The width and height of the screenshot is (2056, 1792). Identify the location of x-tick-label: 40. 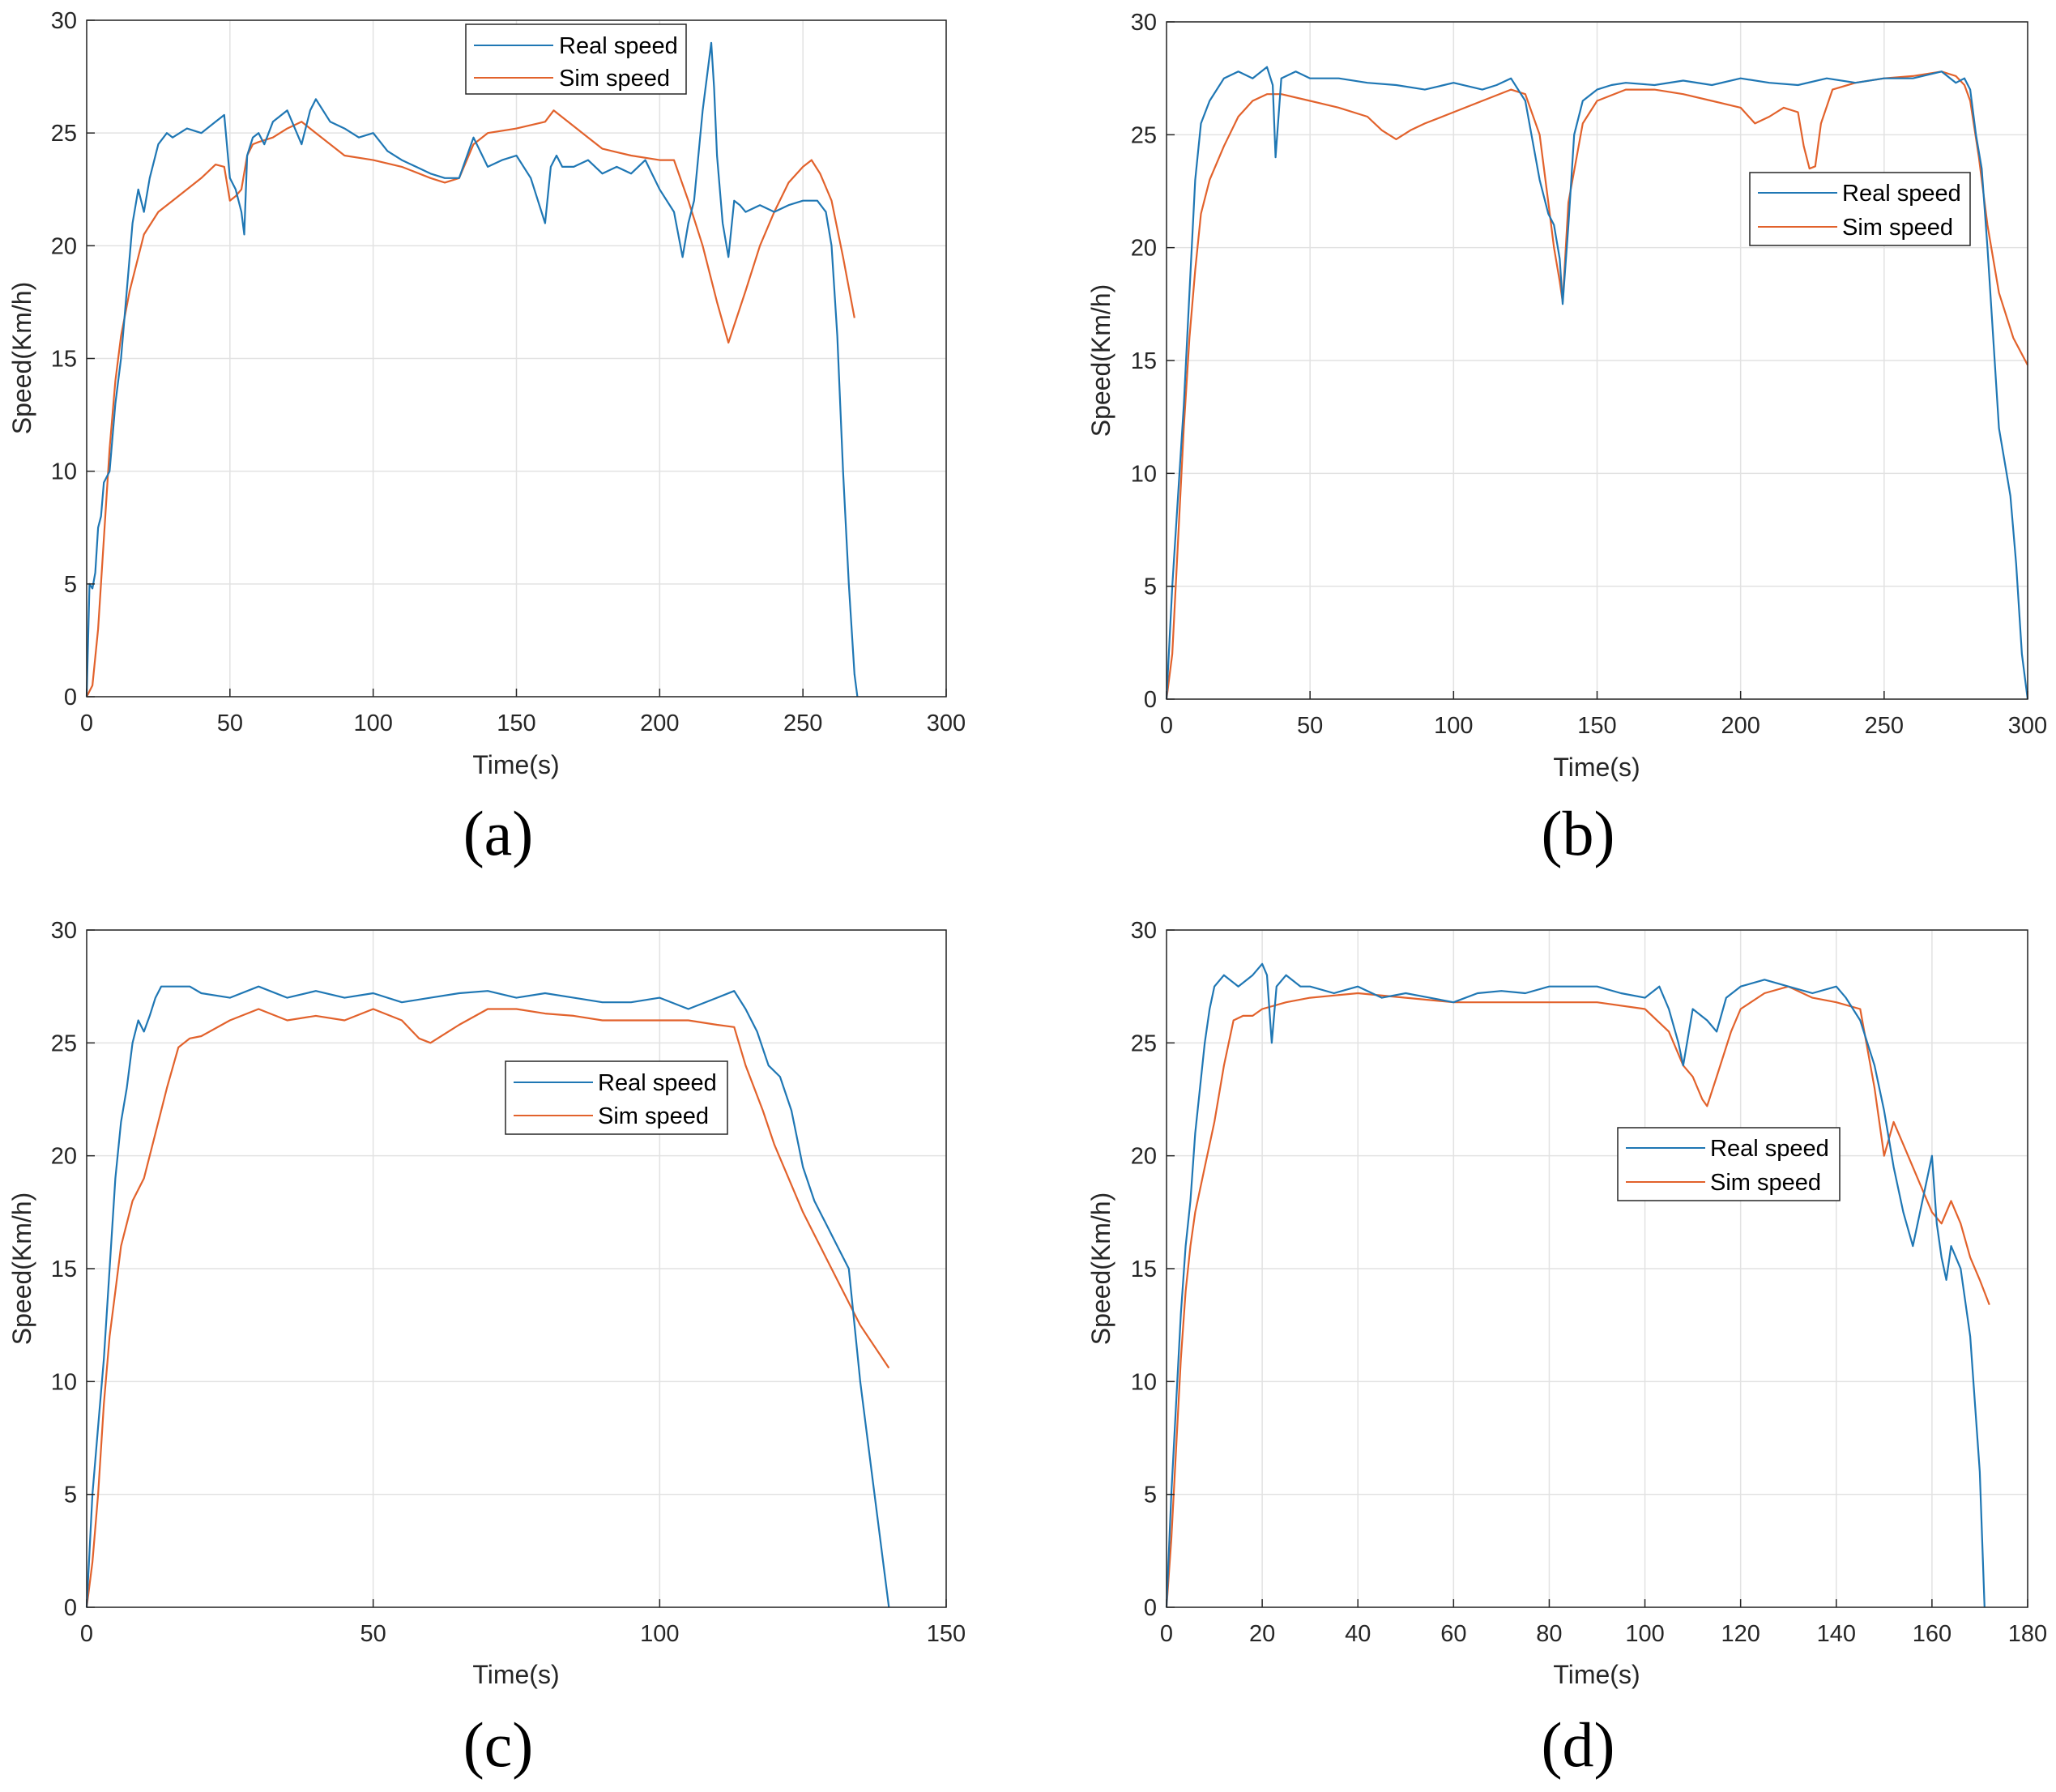
(1358, 1634).